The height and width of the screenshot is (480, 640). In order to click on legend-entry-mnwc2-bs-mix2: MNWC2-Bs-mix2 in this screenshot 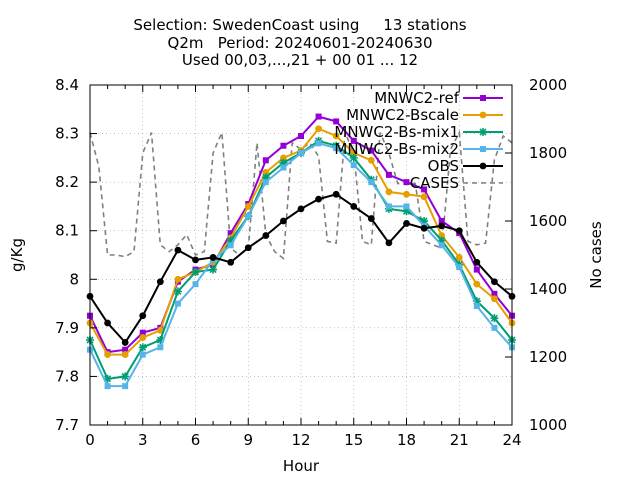, I will do `click(418, 149)`.